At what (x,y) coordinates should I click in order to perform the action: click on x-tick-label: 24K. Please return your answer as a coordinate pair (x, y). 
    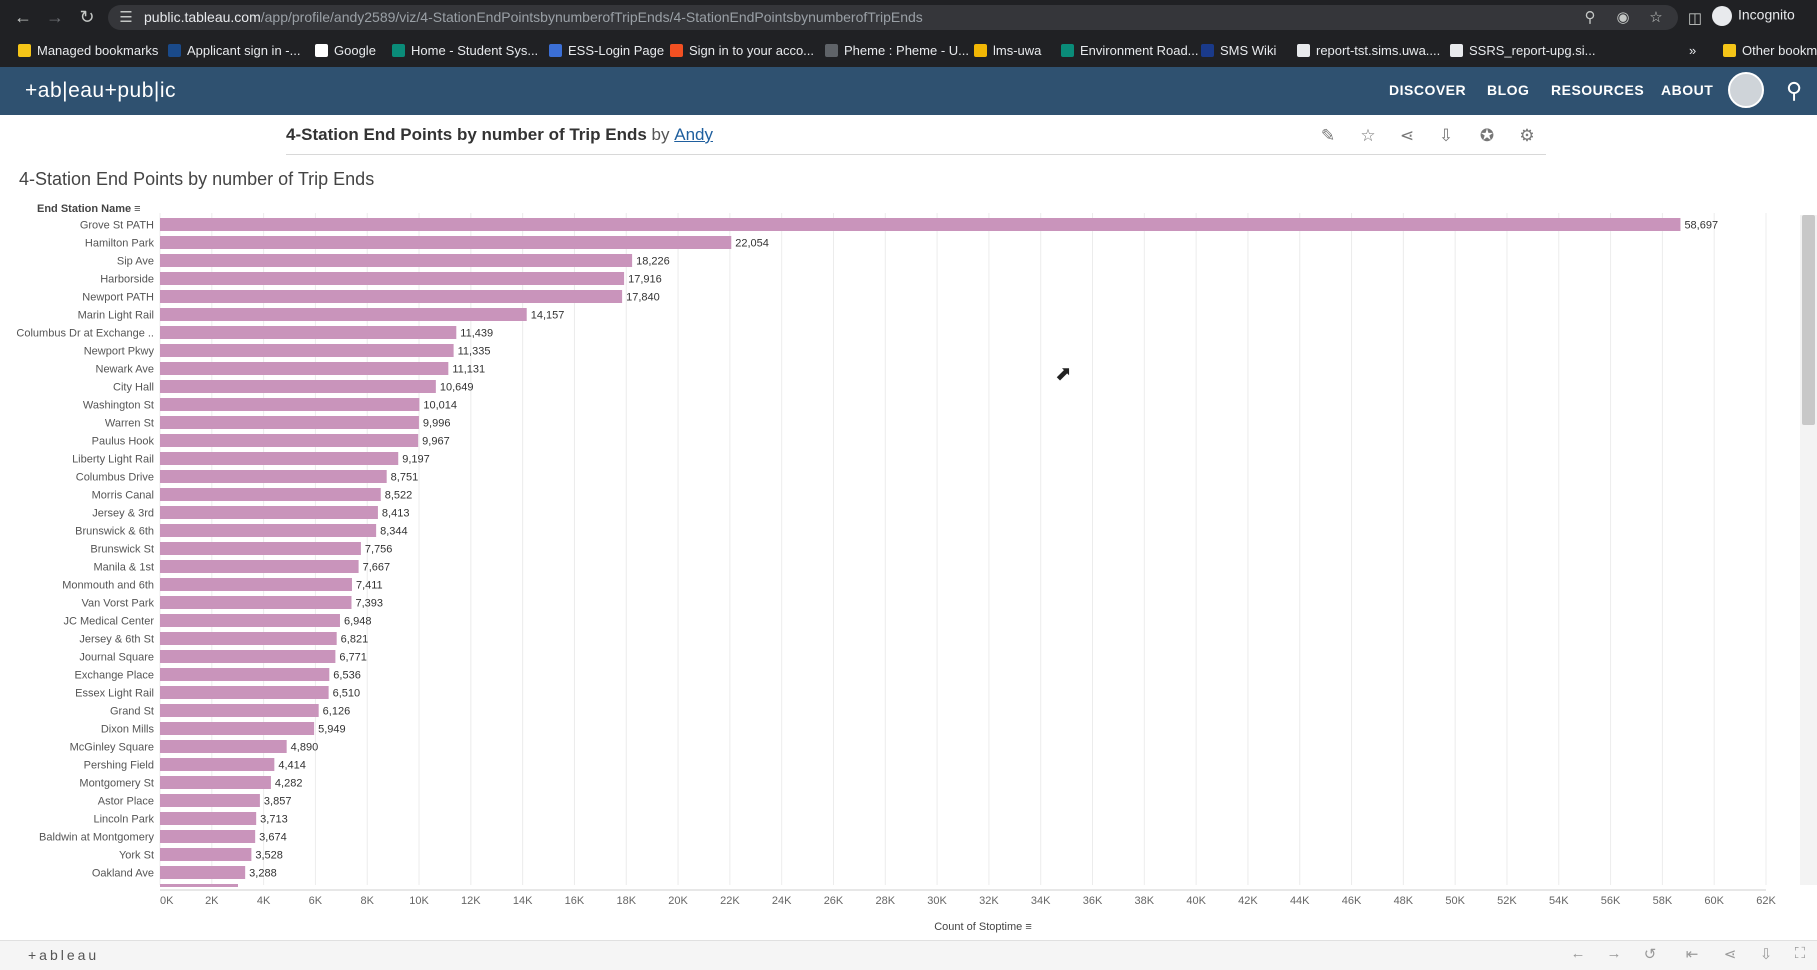
    Looking at the image, I should click on (782, 901).